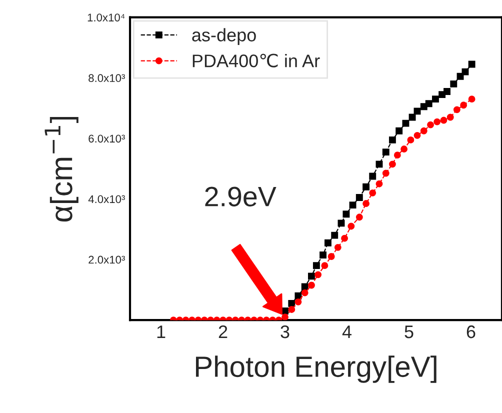 This screenshot has height=413, width=502. Describe the element at coordinates (471, 331) in the screenshot. I see `x-tick-label: 6` at that location.